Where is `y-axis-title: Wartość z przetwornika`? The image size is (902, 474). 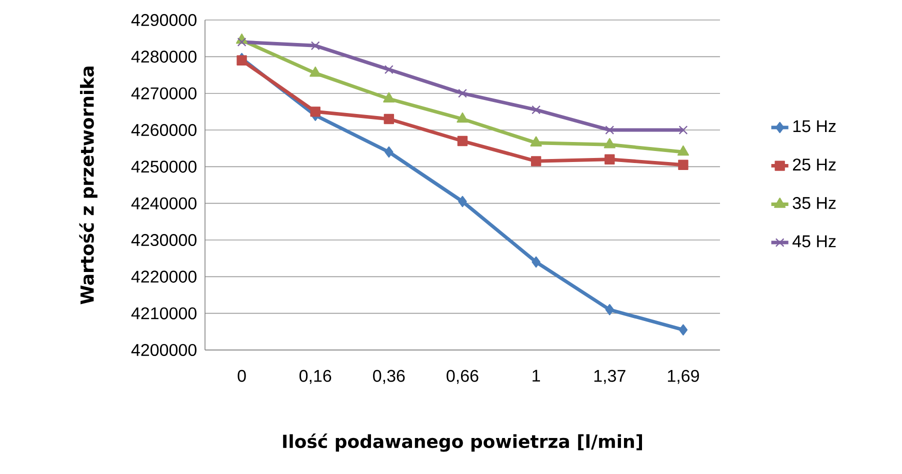 y-axis-title: Wartość z przetwornika is located at coordinates (88, 185).